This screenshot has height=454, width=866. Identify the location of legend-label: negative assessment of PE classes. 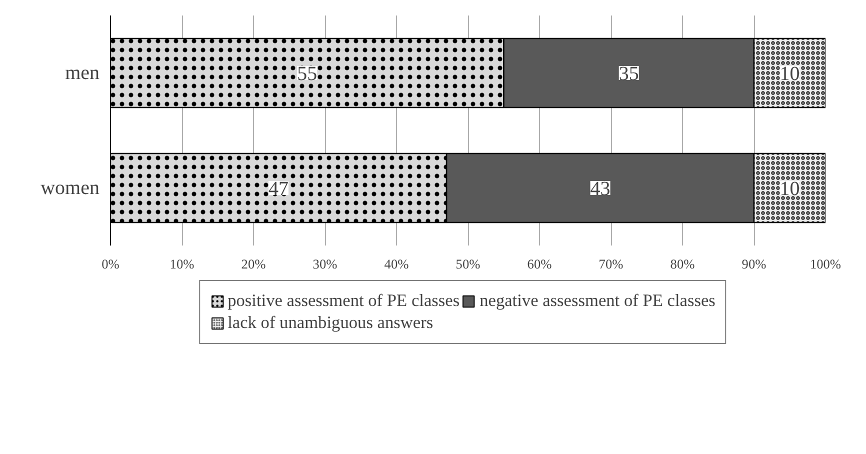
(598, 300).